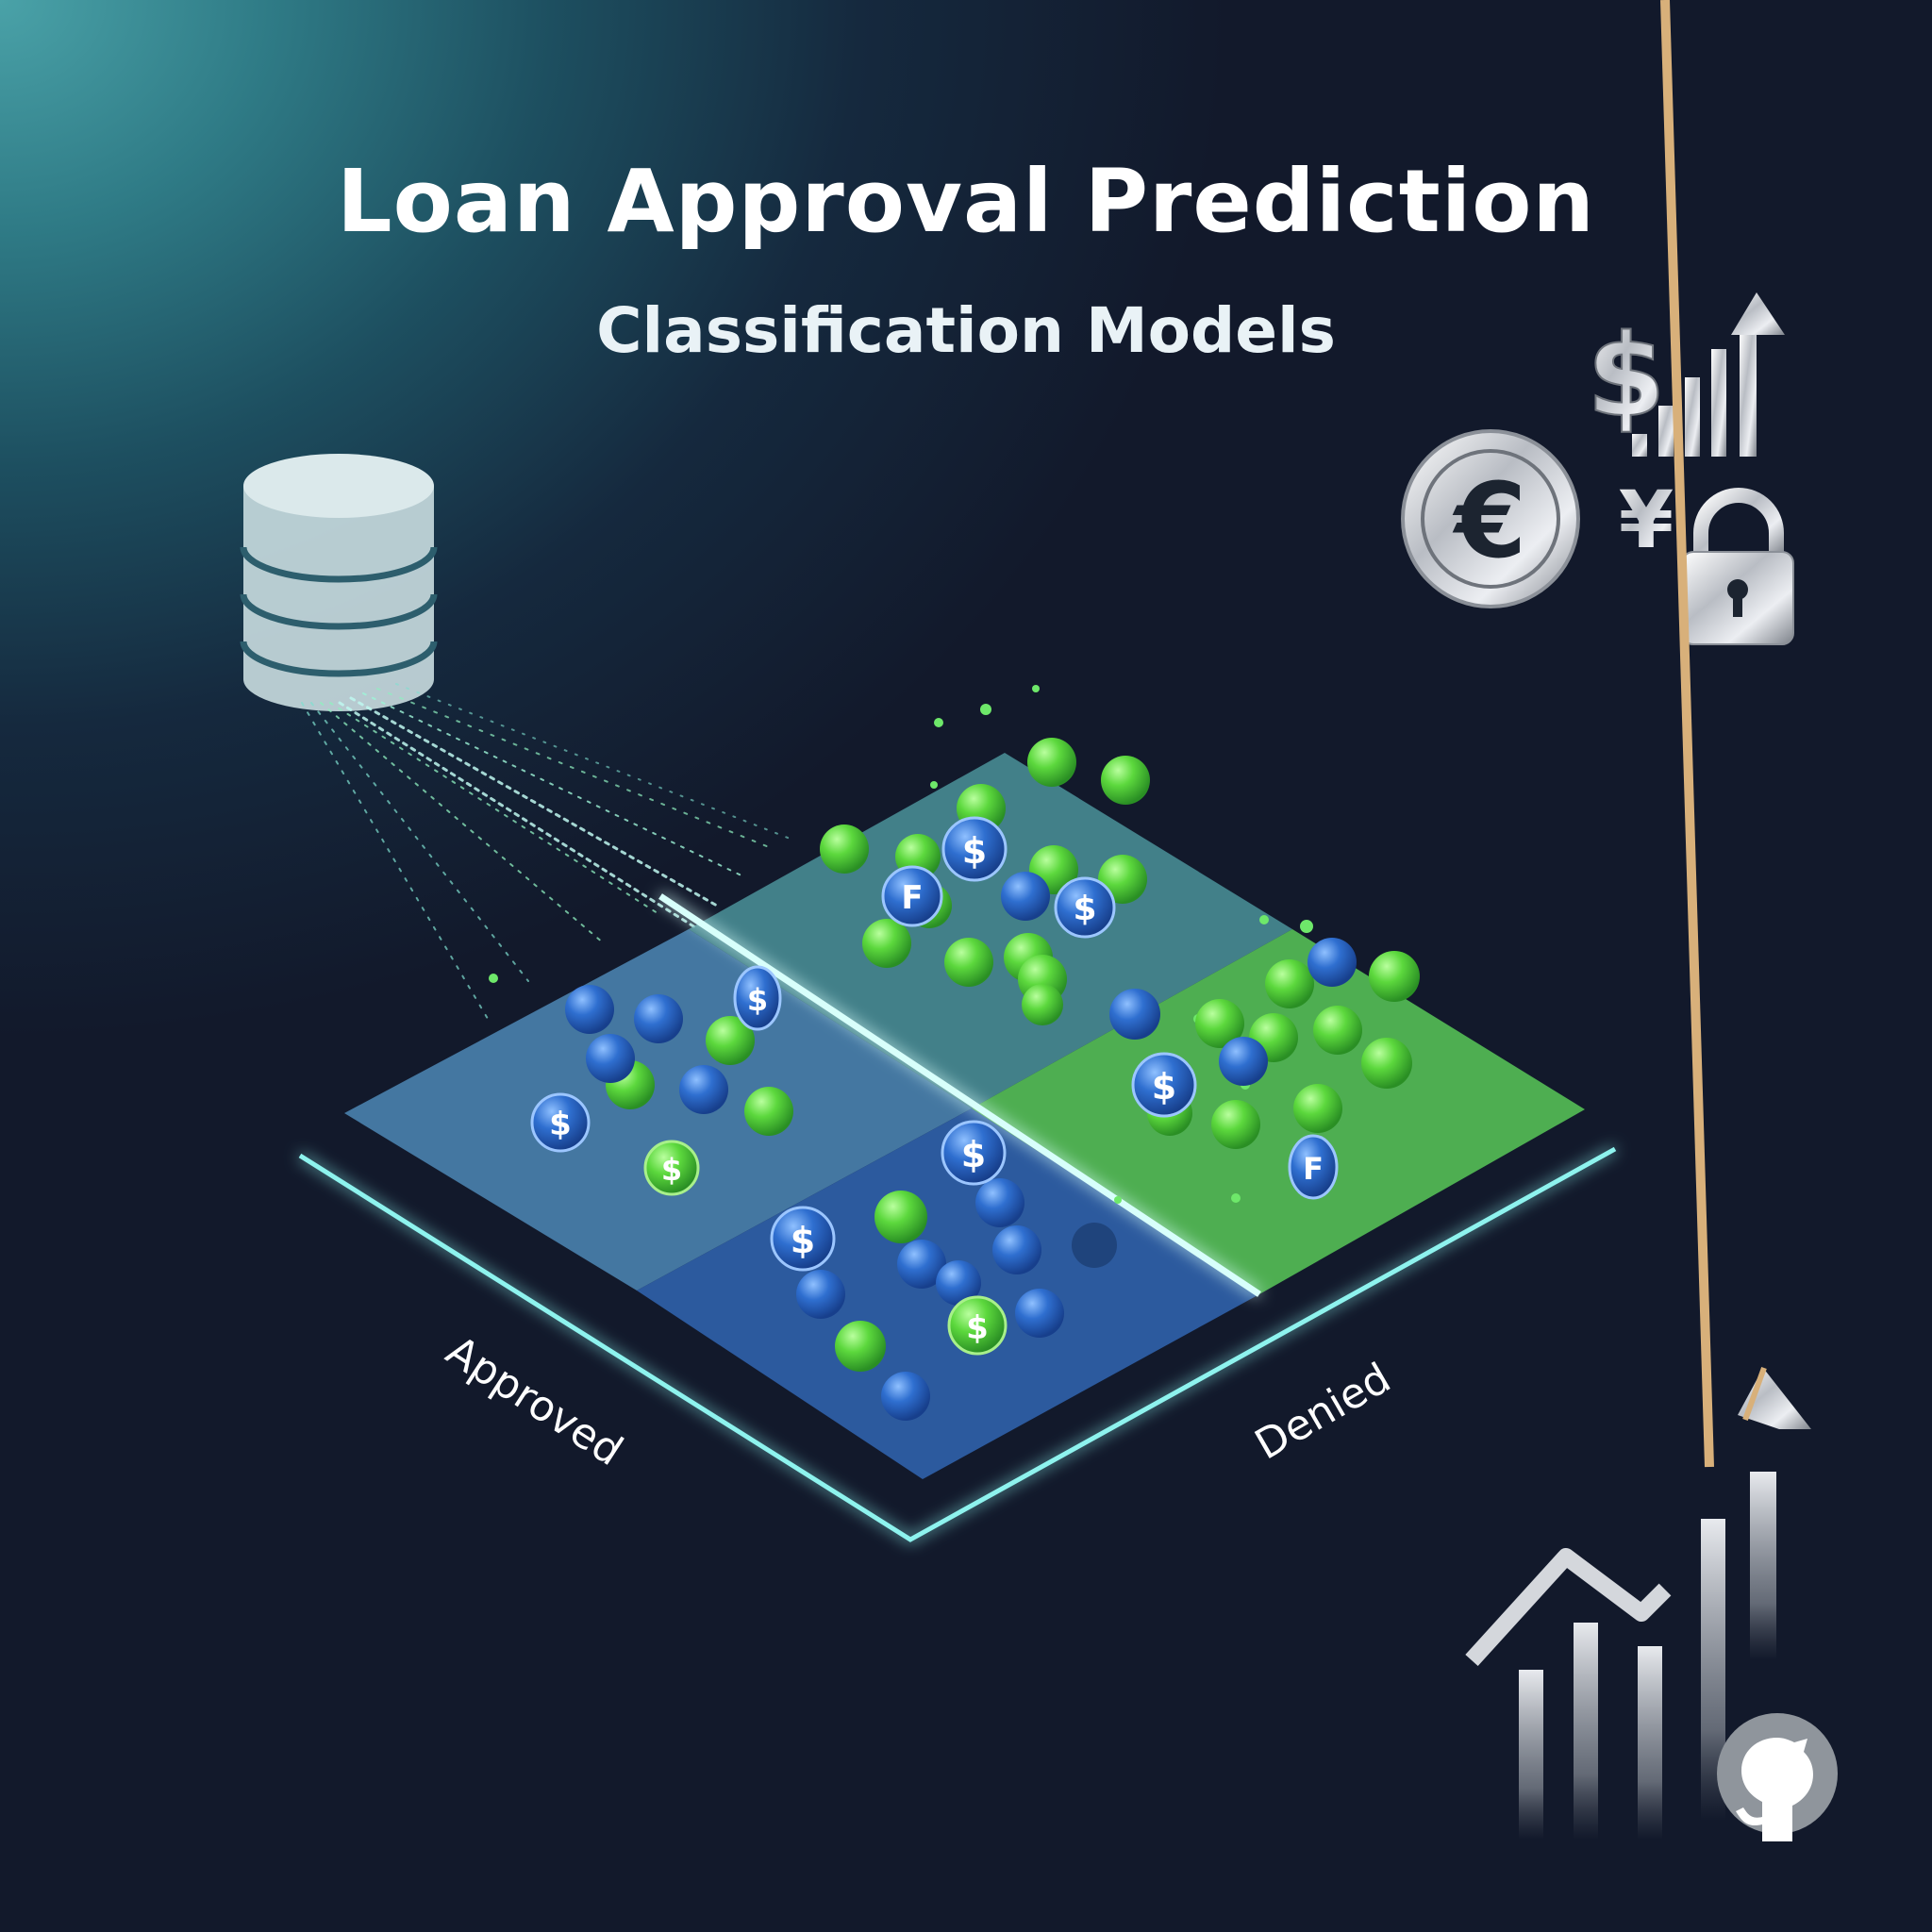 This screenshot has height=1932, width=1932. Describe the element at coordinates (1738, 566) in the screenshot. I see `padlock-icon` at that location.